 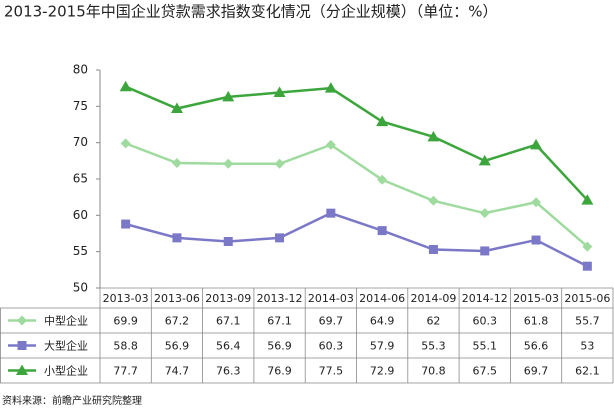 I want to click on table-cell: 55.3, so click(x=433, y=346).